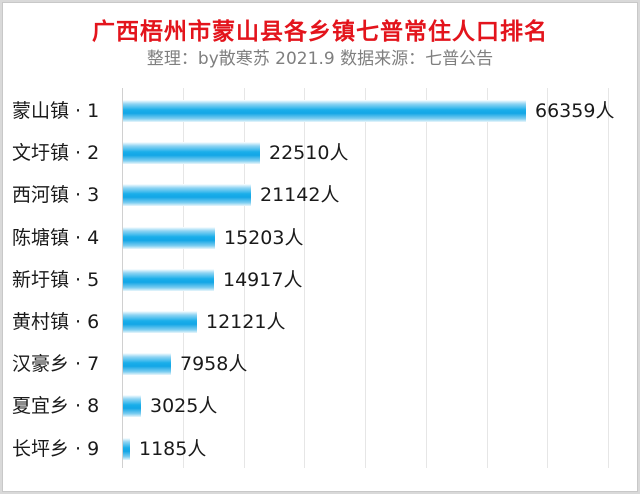 Image resolution: width=640 pixels, height=494 pixels. Describe the element at coordinates (264, 237) in the screenshot. I see `value-label: 15203人` at that location.